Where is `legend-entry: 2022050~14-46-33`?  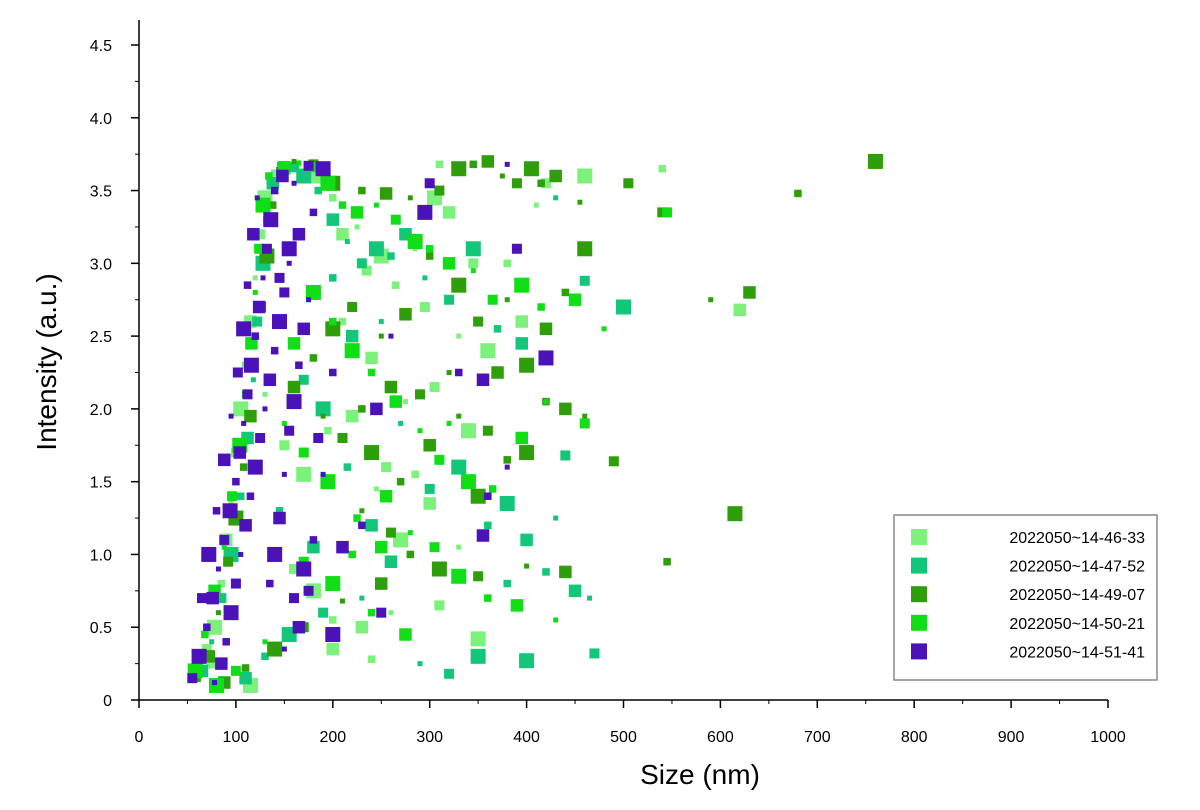 legend-entry: 2022050~14-46-33 is located at coordinates (1028, 538).